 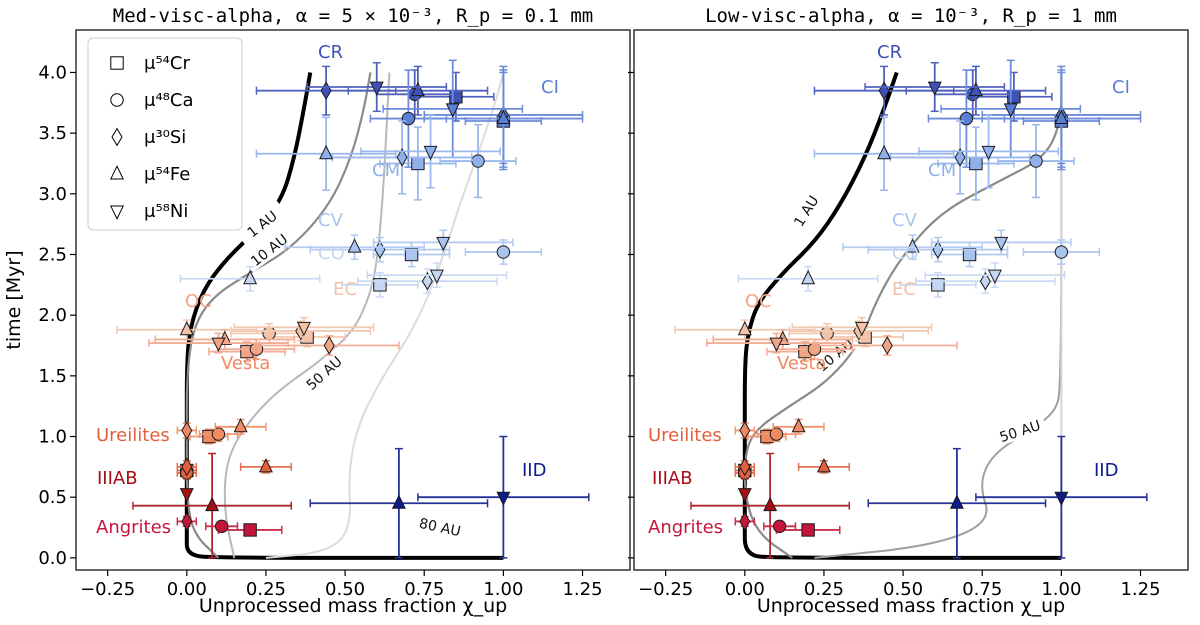 What do you see at coordinates (550, 87) in the screenshot?
I see `group-label-ci: CI` at bounding box center [550, 87].